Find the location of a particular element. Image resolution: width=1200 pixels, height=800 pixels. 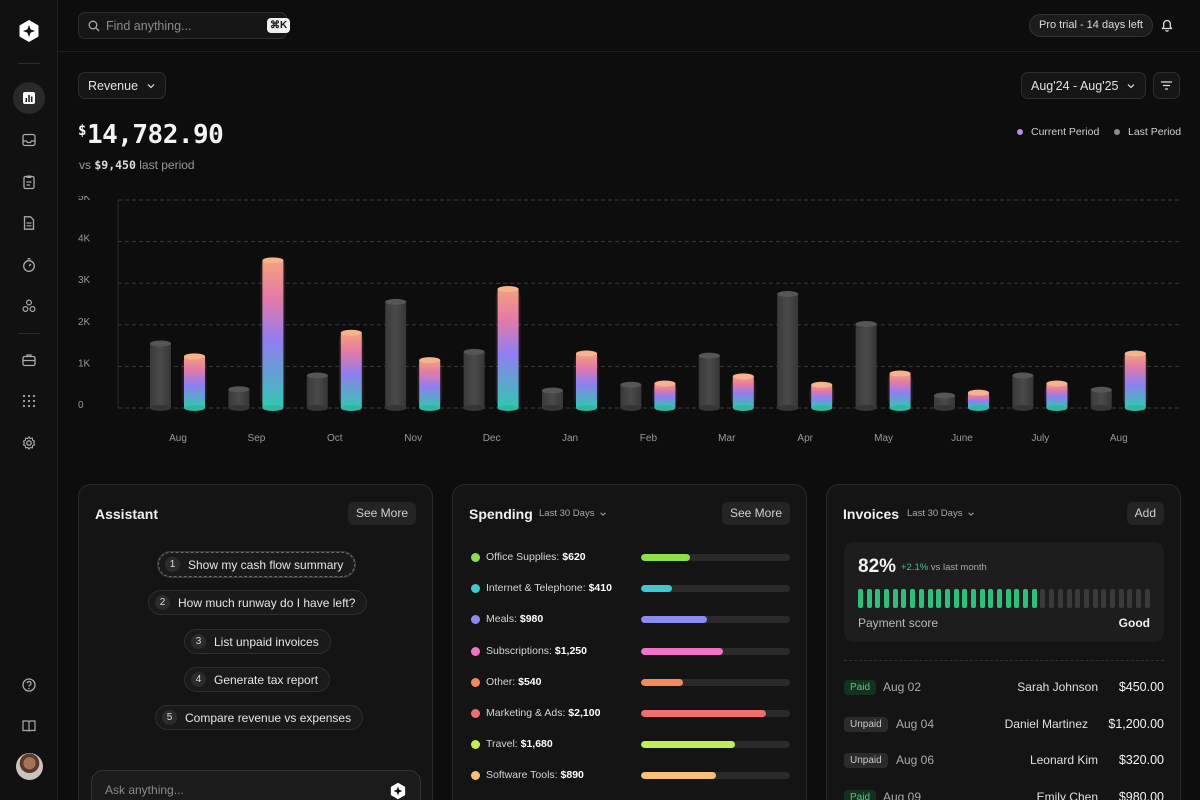

help-icon is located at coordinates (29, 685).